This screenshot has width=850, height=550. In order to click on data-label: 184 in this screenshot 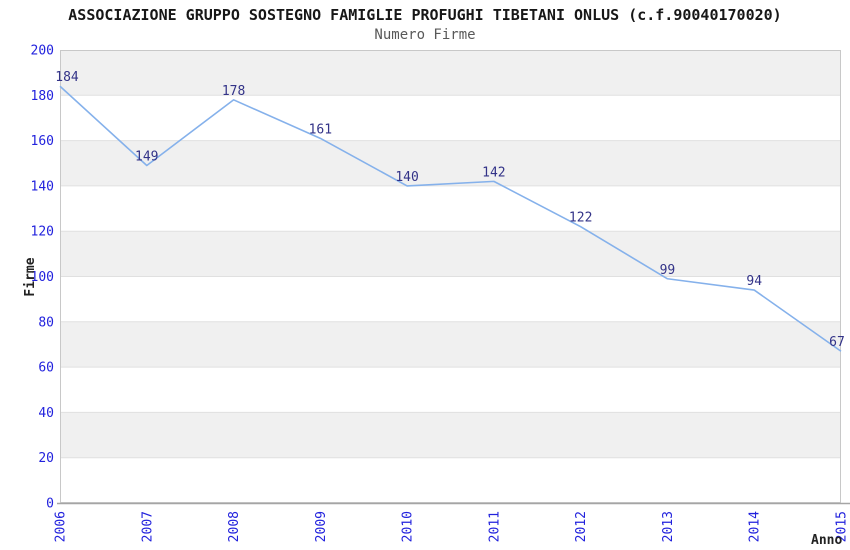, I will do `click(67, 77)`.